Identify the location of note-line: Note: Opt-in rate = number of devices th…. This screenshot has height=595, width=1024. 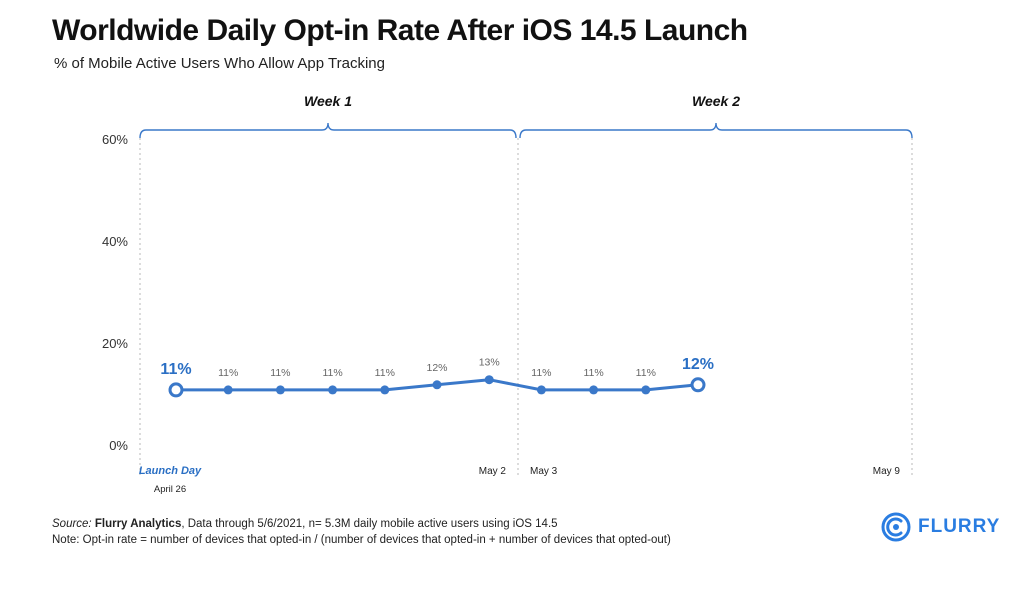
(361, 540).